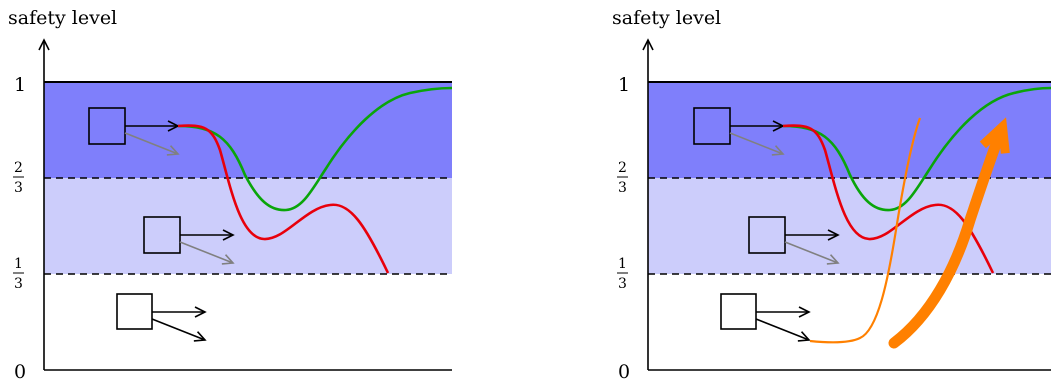 The width and height of the screenshot is (1051, 383). What do you see at coordinates (865, 230) in the screenshot?
I see `orange-trajectory` at bounding box center [865, 230].